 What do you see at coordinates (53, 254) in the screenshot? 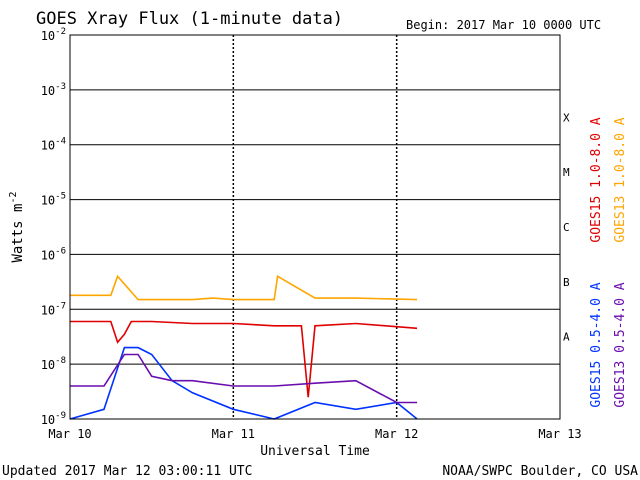
I see `y-tick-label: 10⁻⁶` at bounding box center [53, 254].